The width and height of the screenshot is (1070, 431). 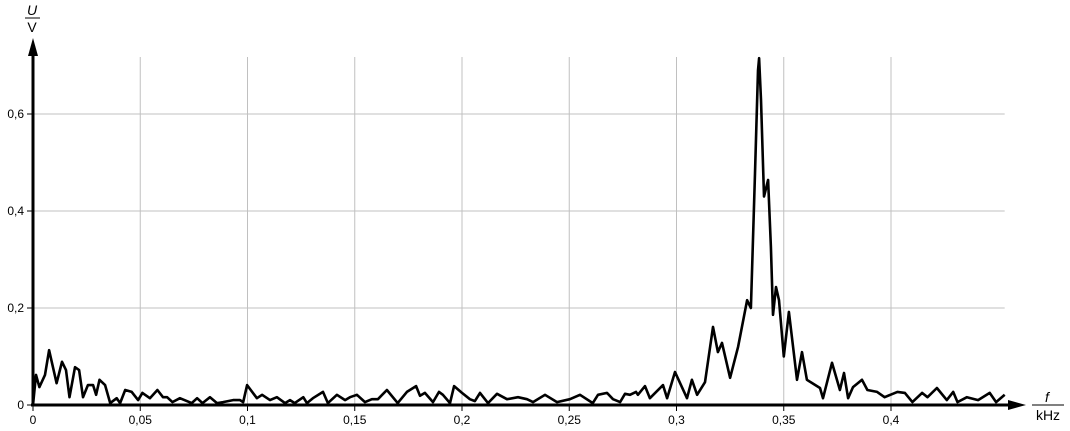 What do you see at coordinates (32, 27) in the screenshot?
I see `y-axis-unit: V` at bounding box center [32, 27].